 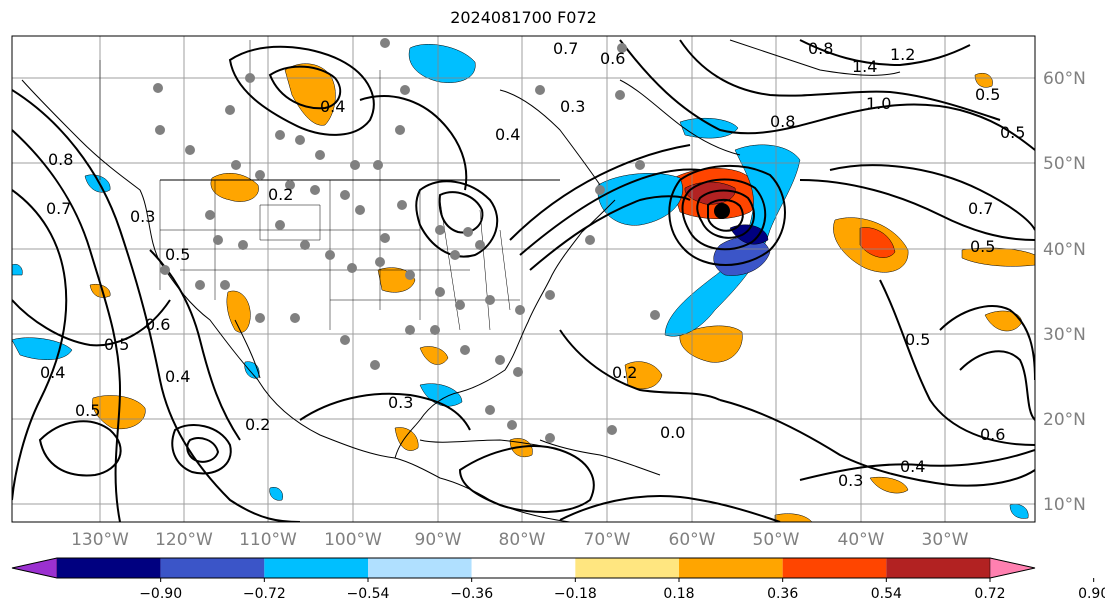 I want to click on latitude-labels: 60°N 50°N 40°N 30°N 20°N 10°N, so click(x=1064, y=292).